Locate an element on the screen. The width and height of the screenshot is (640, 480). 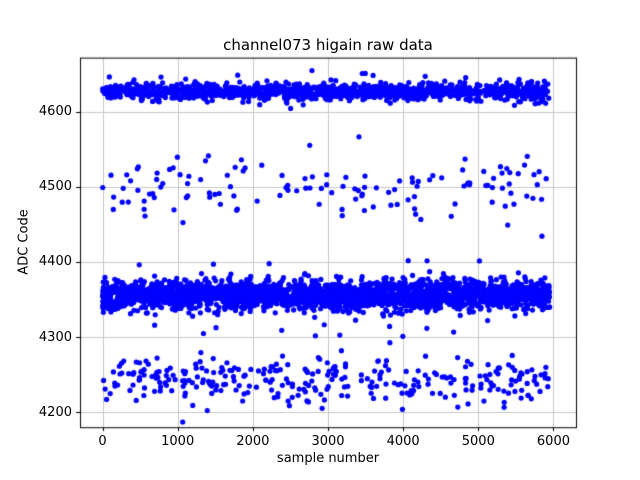
x-tick-label: 1000 is located at coordinates (178, 442).